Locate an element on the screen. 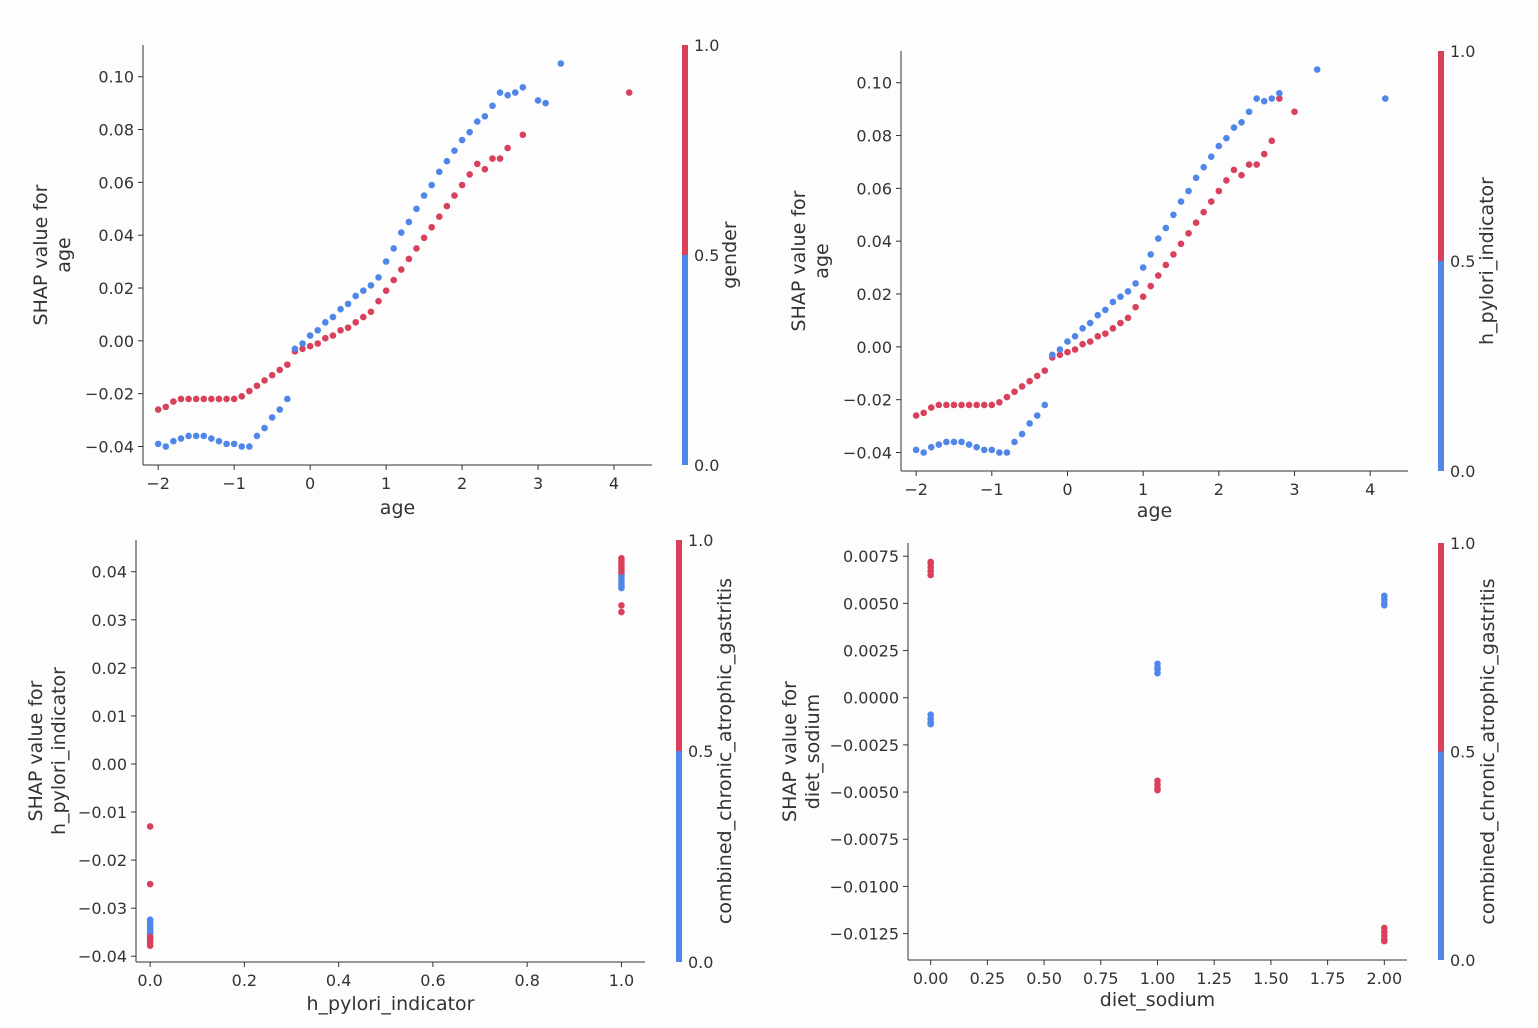 The width and height of the screenshot is (1538, 1028). x-tick-label: 0.00 is located at coordinates (931, 978).